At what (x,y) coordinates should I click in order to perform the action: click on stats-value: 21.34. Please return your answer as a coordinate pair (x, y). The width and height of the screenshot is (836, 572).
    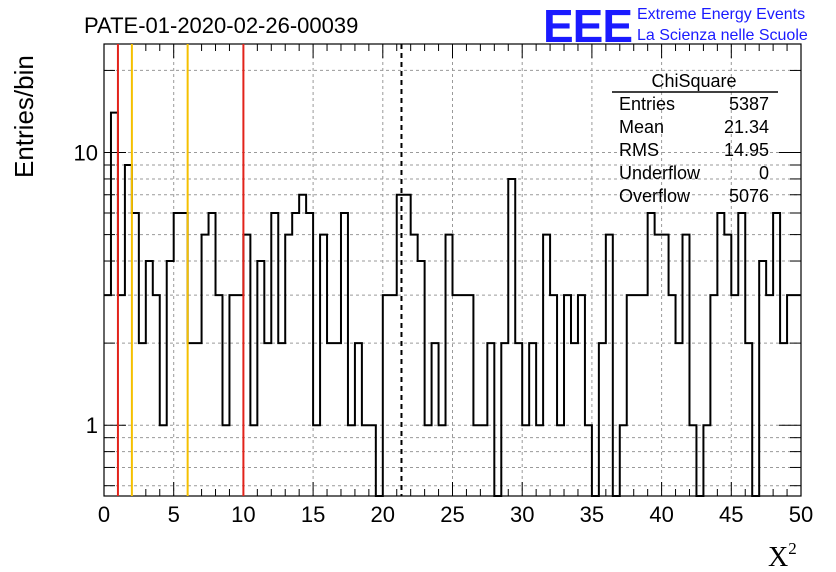
    Looking at the image, I should click on (746, 127).